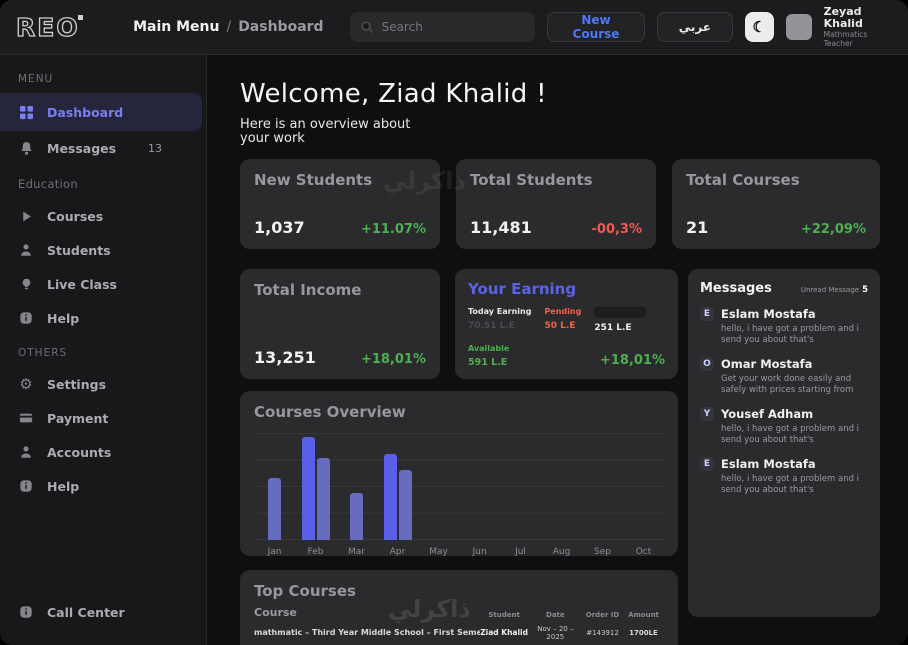  Describe the element at coordinates (79, 452) in the screenshot. I see `sidebar-item-label: Accounts` at that location.